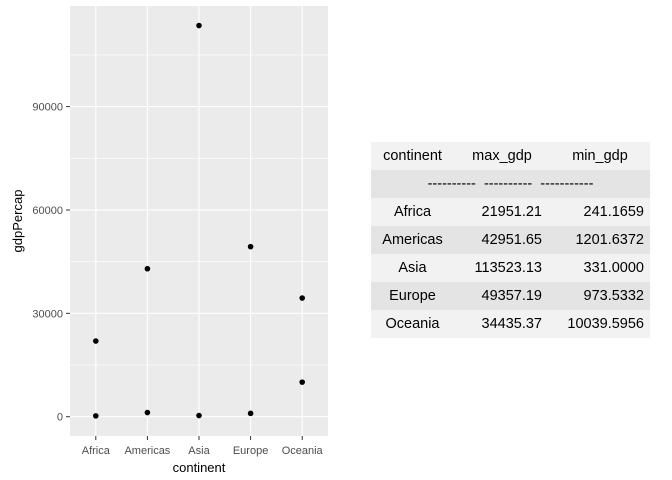 Image resolution: width=672 pixels, height=480 pixels. What do you see at coordinates (250, 451) in the screenshot?
I see `x-tick-label: Europe` at bounding box center [250, 451].